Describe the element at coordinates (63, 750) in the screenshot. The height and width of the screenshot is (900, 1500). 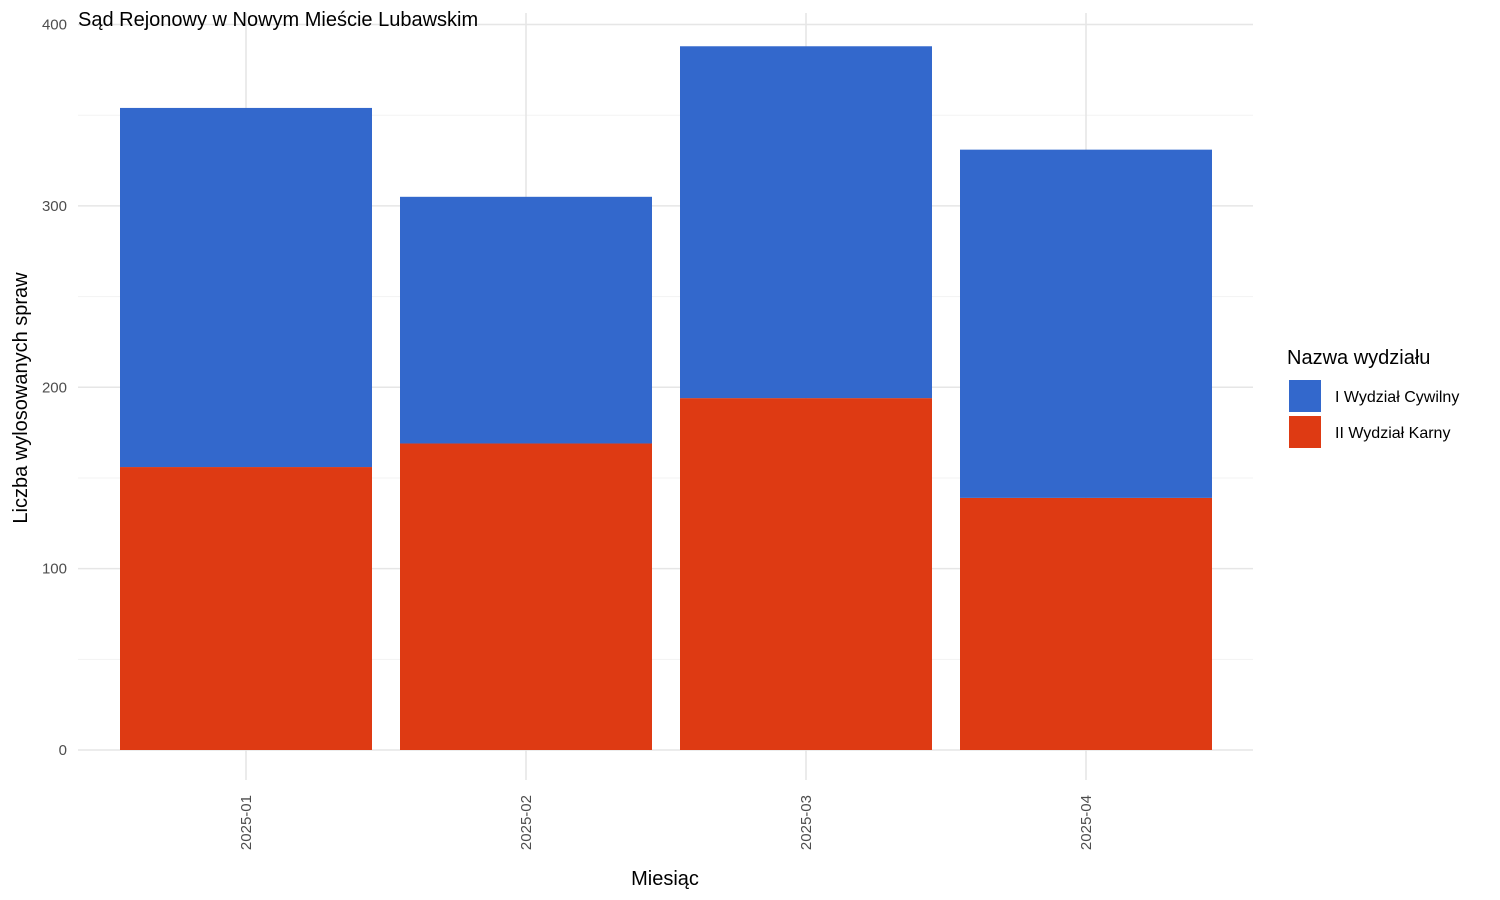
I see `y-tick-label: 0` at that location.